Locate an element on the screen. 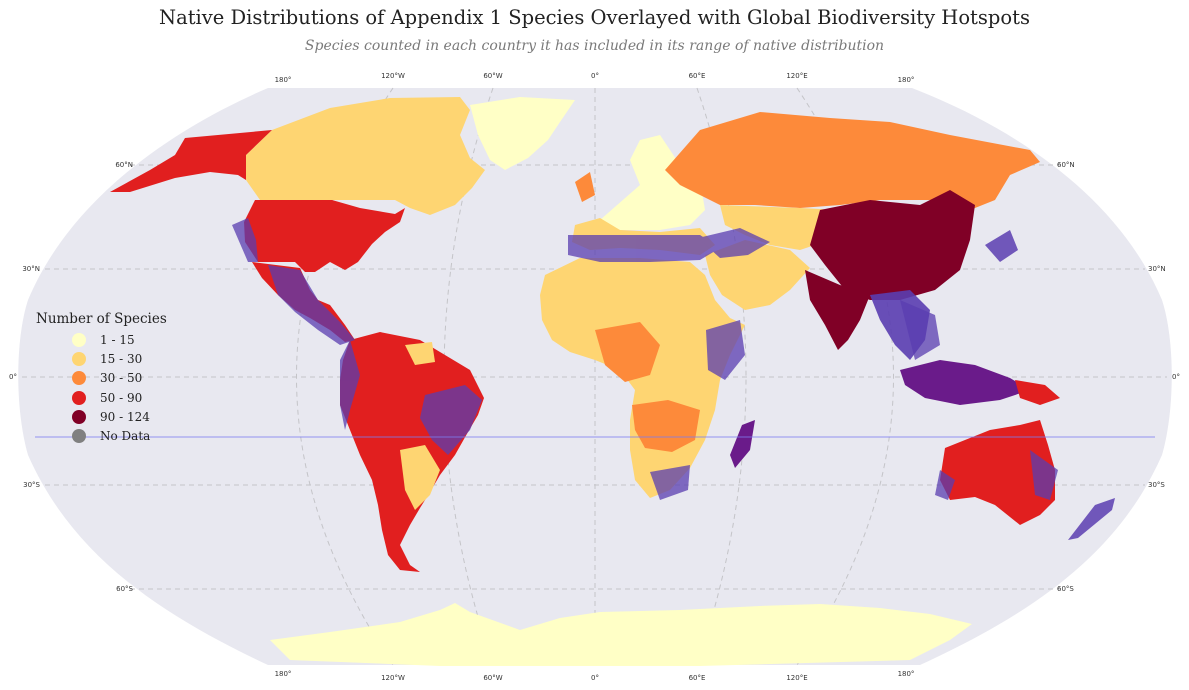 The width and height of the screenshot is (1189, 690). legend-item: 15 - 30 is located at coordinates (101, 358).